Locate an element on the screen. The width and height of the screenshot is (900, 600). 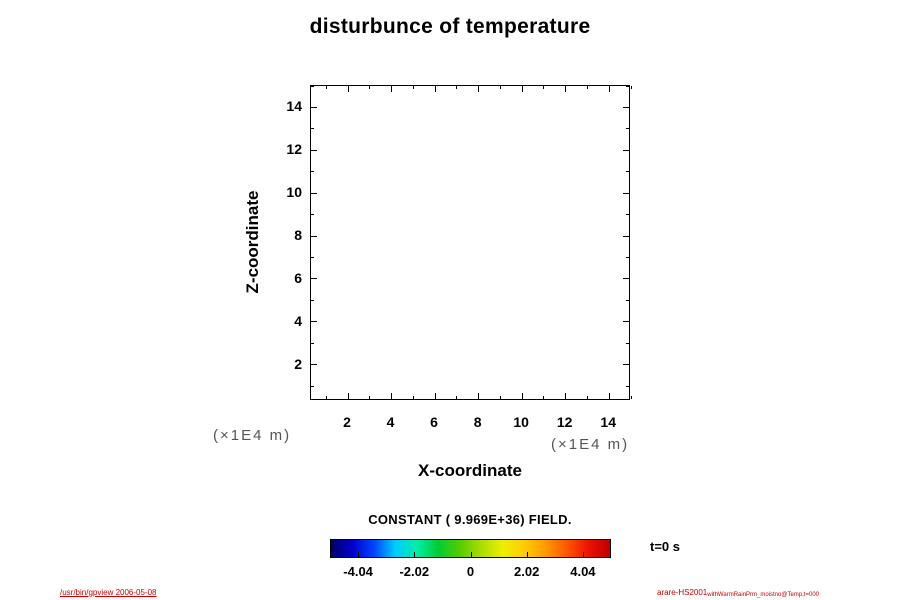
time-label: t=0 s is located at coordinates (665, 546).